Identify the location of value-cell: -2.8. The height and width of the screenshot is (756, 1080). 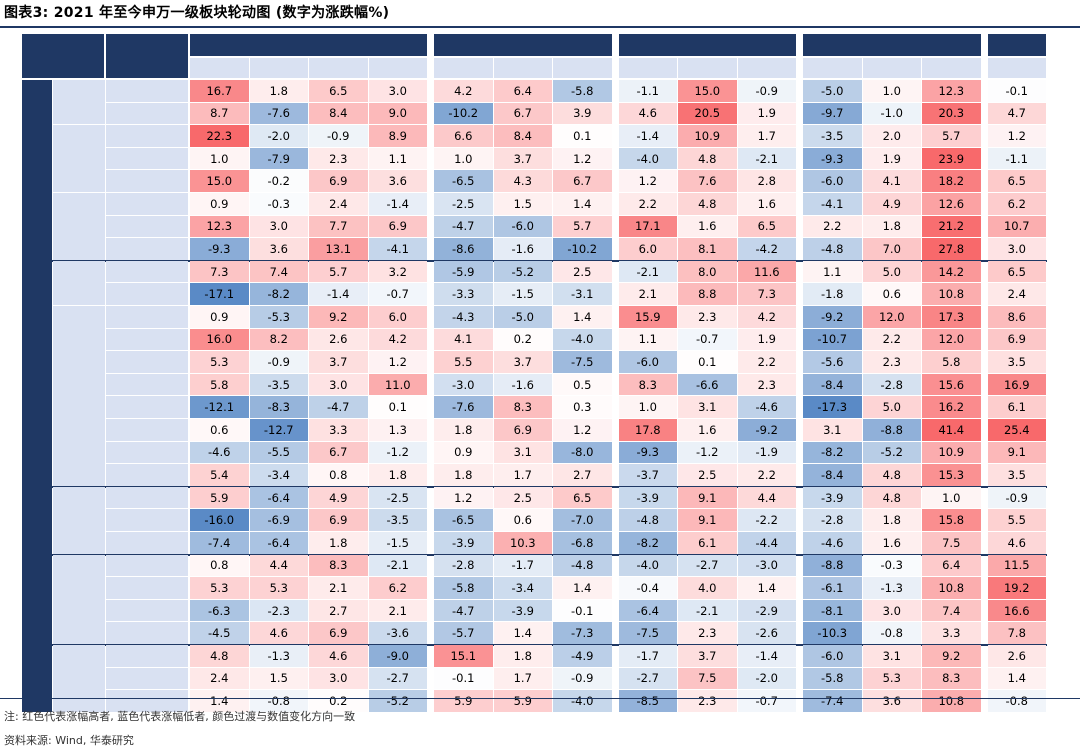
(832, 520).